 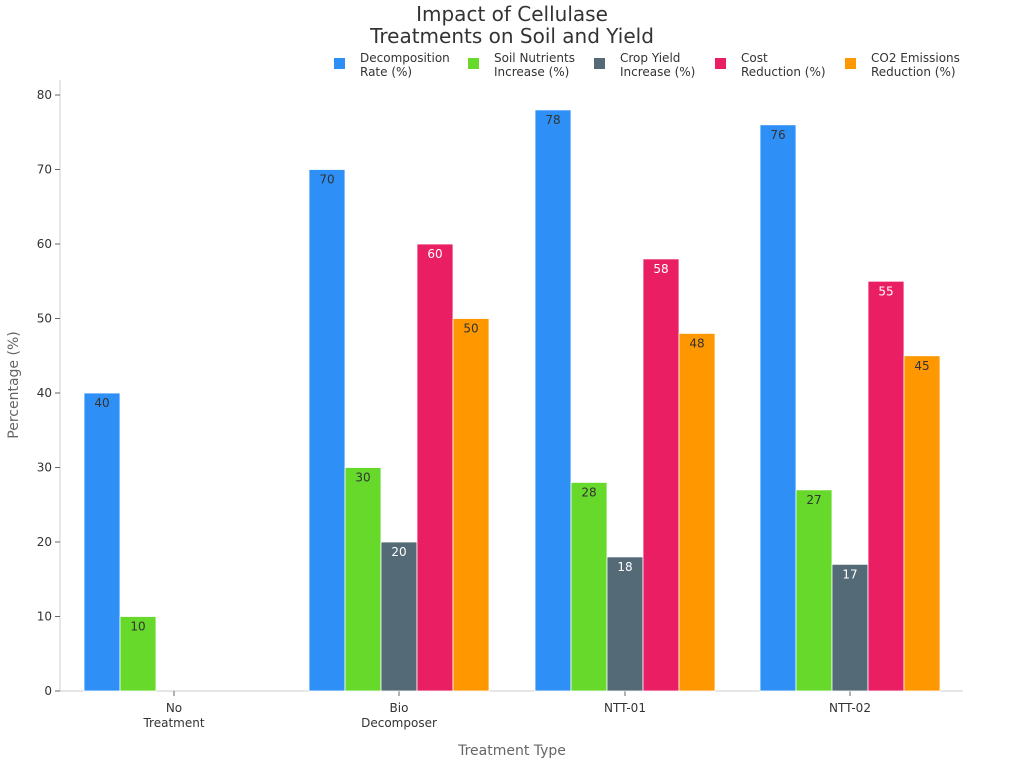 I want to click on chart-title: Treatments on Soil and Yield, so click(x=511, y=36).